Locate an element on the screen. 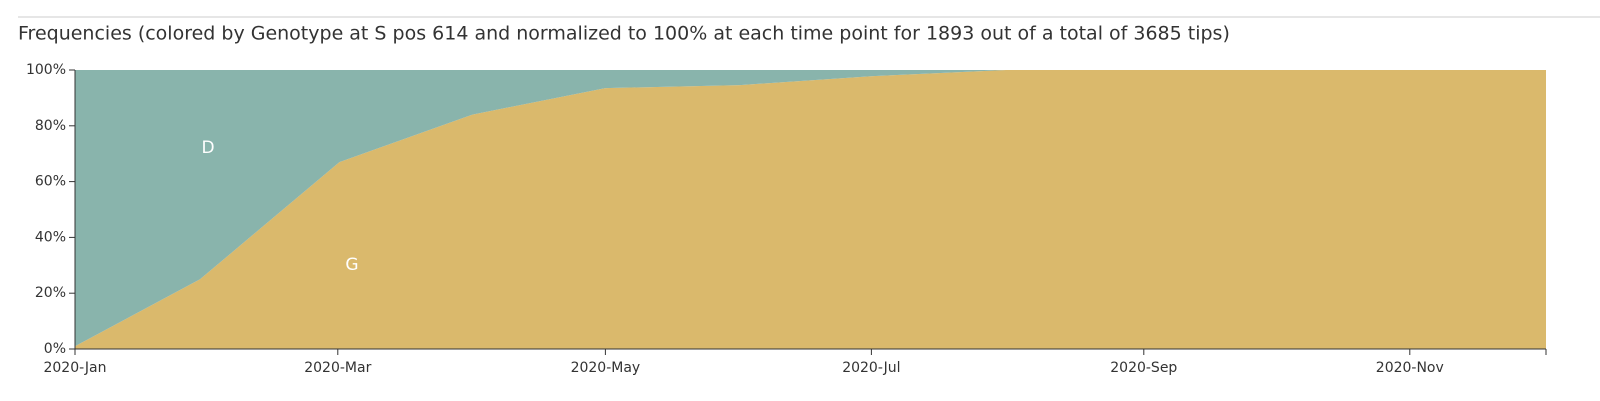 This screenshot has width=1600, height=401. y-tick-label: 20% is located at coordinates (50, 293).